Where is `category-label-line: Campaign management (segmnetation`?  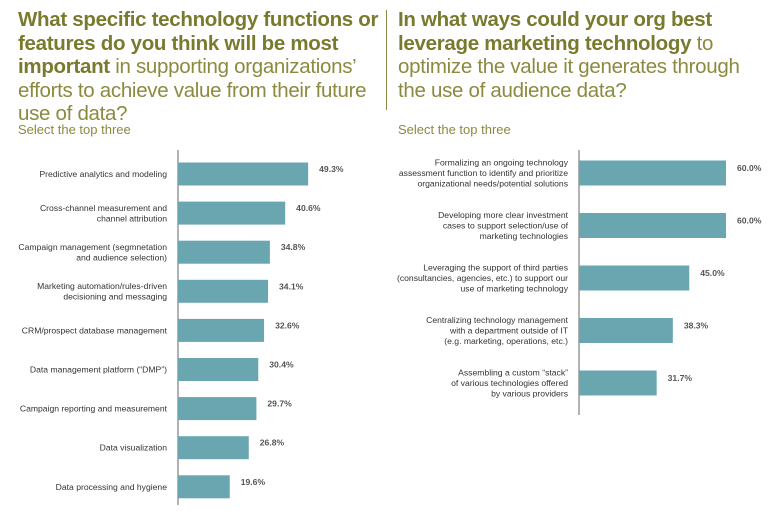 category-label-line: Campaign management (segmnetation is located at coordinates (92, 247).